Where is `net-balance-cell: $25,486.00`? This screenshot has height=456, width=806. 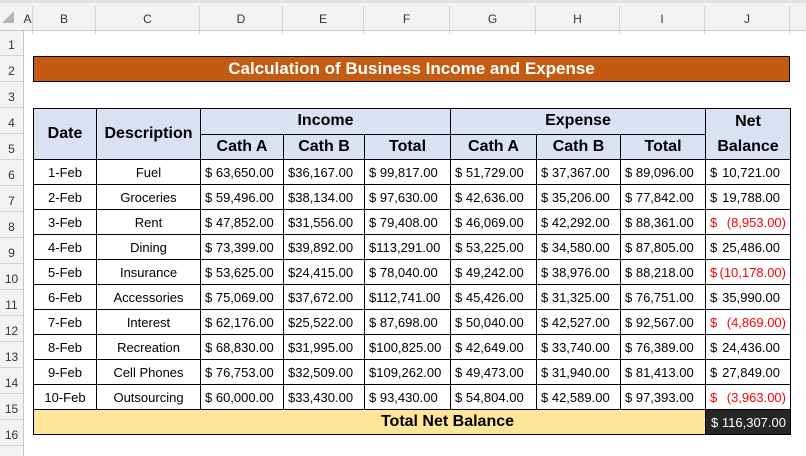 net-balance-cell: $25,486.00 is located at coordinates (748, 247).